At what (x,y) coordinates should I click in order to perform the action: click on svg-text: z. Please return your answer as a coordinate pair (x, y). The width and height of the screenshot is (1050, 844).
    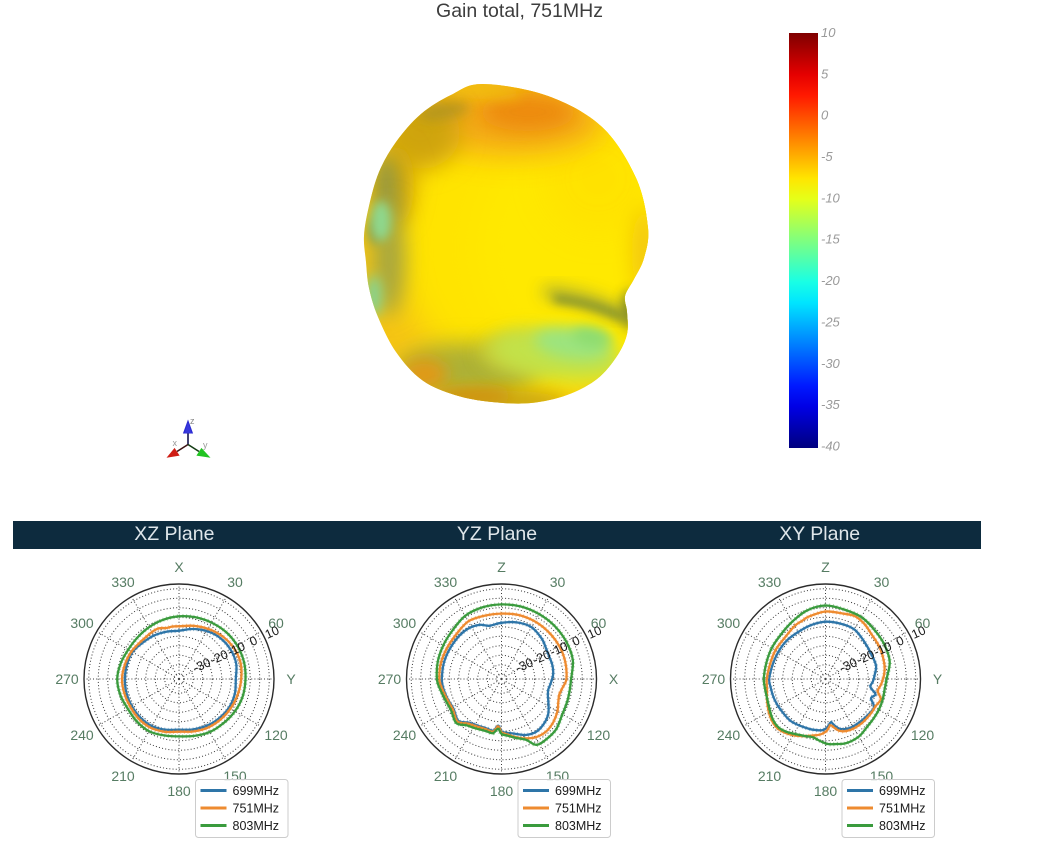
    Looking at the image, I should click on (192, 421).